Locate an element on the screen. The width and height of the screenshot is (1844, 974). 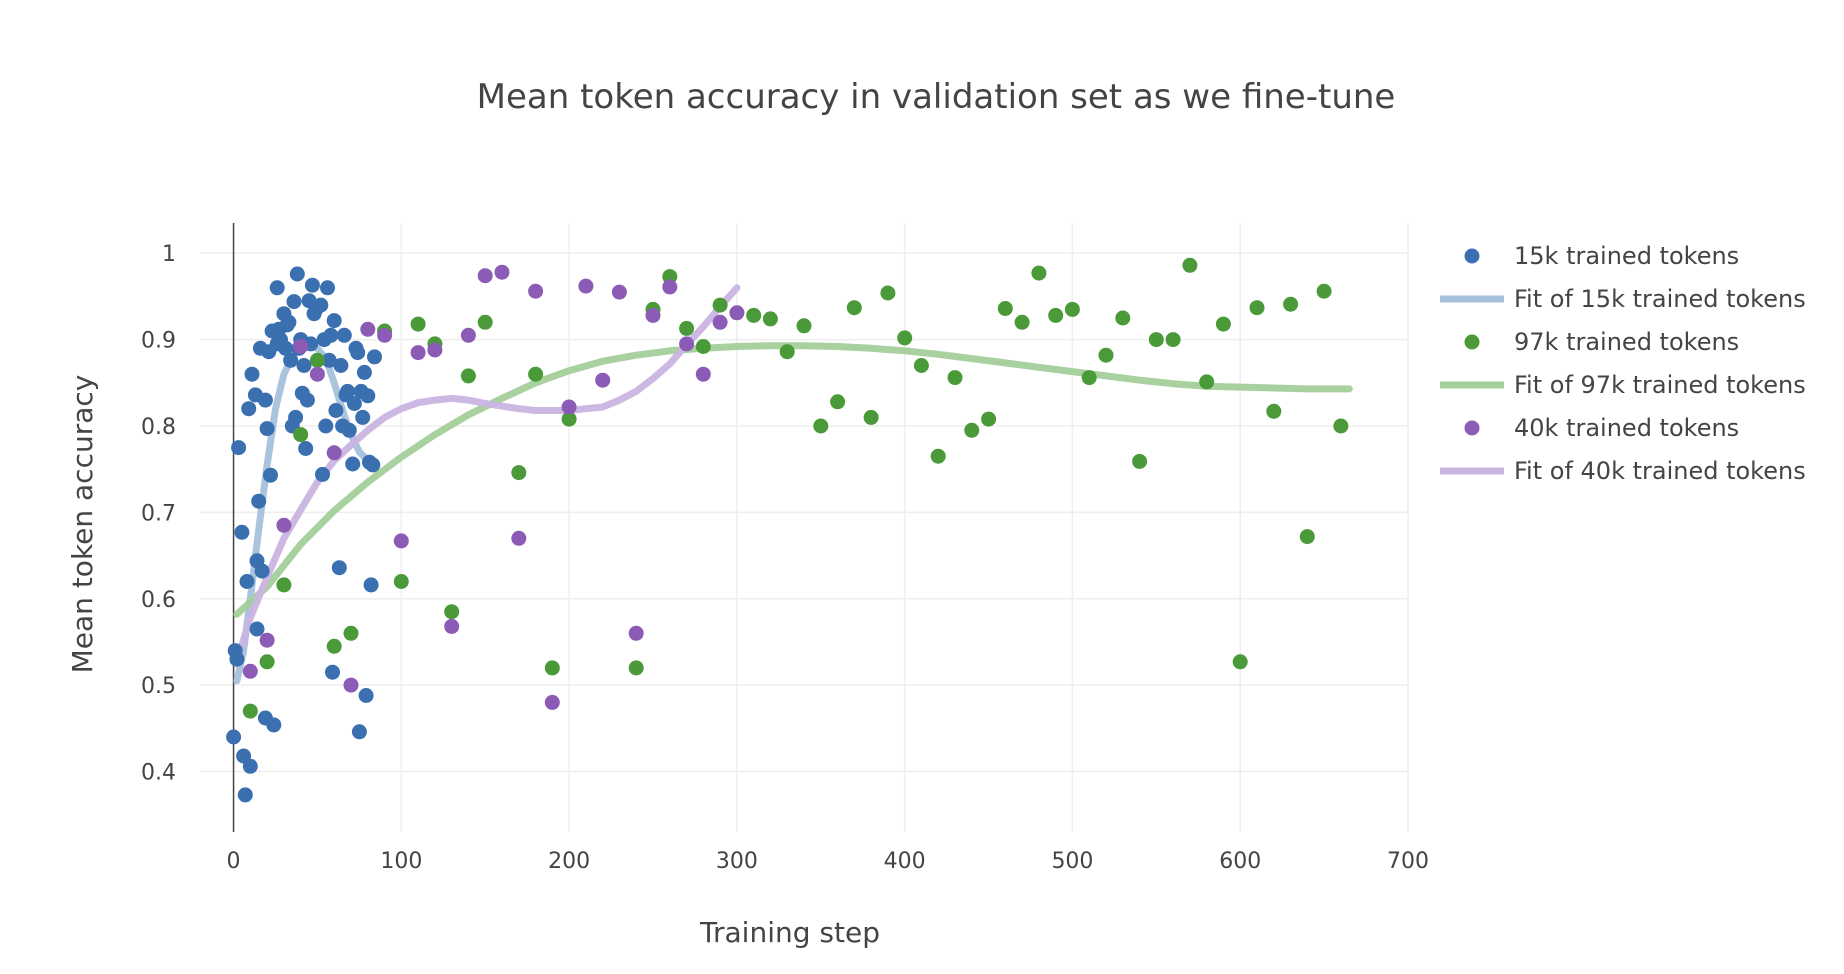
y-tick-label: 0.4 is located at coordinates (158, 773).